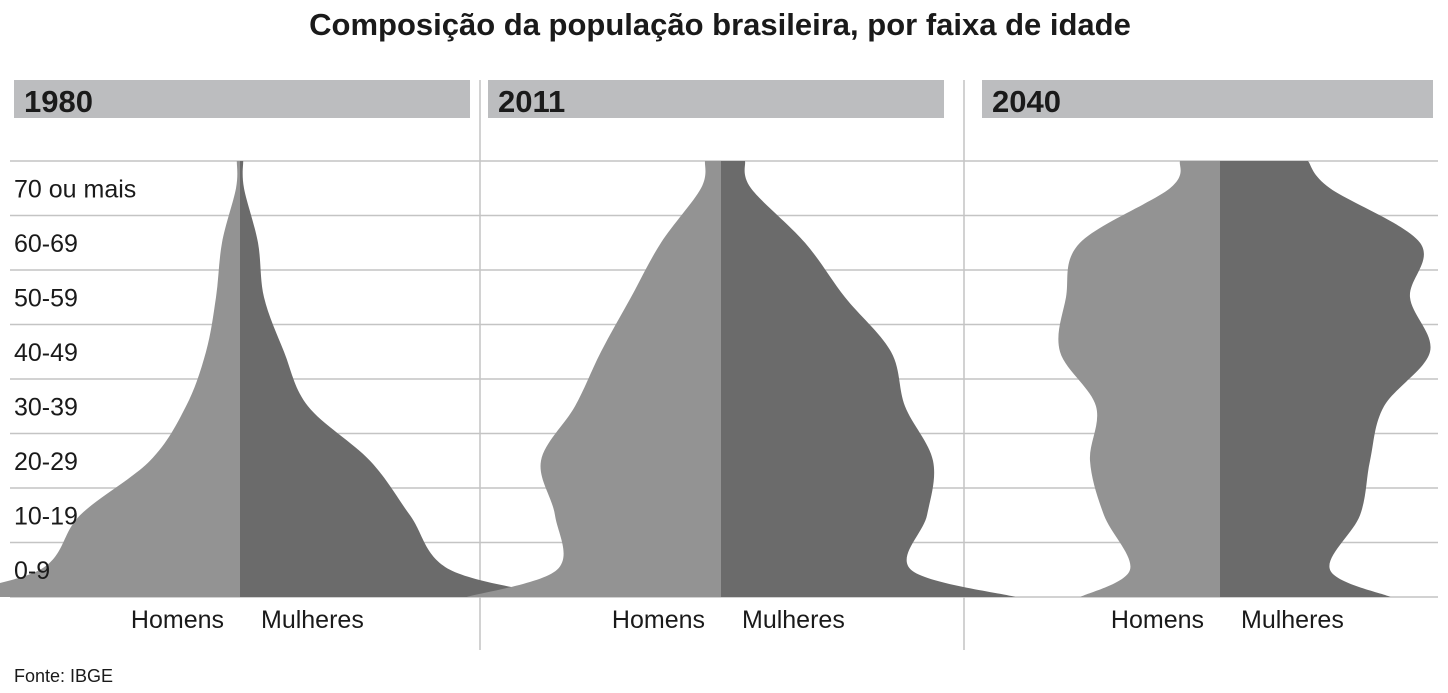 The height and width of the screenshot is (693, 1448). Describe the element at coordinates (75, 189) in the screenshot. I see `age-group-label: 70 ou mais` at that location.